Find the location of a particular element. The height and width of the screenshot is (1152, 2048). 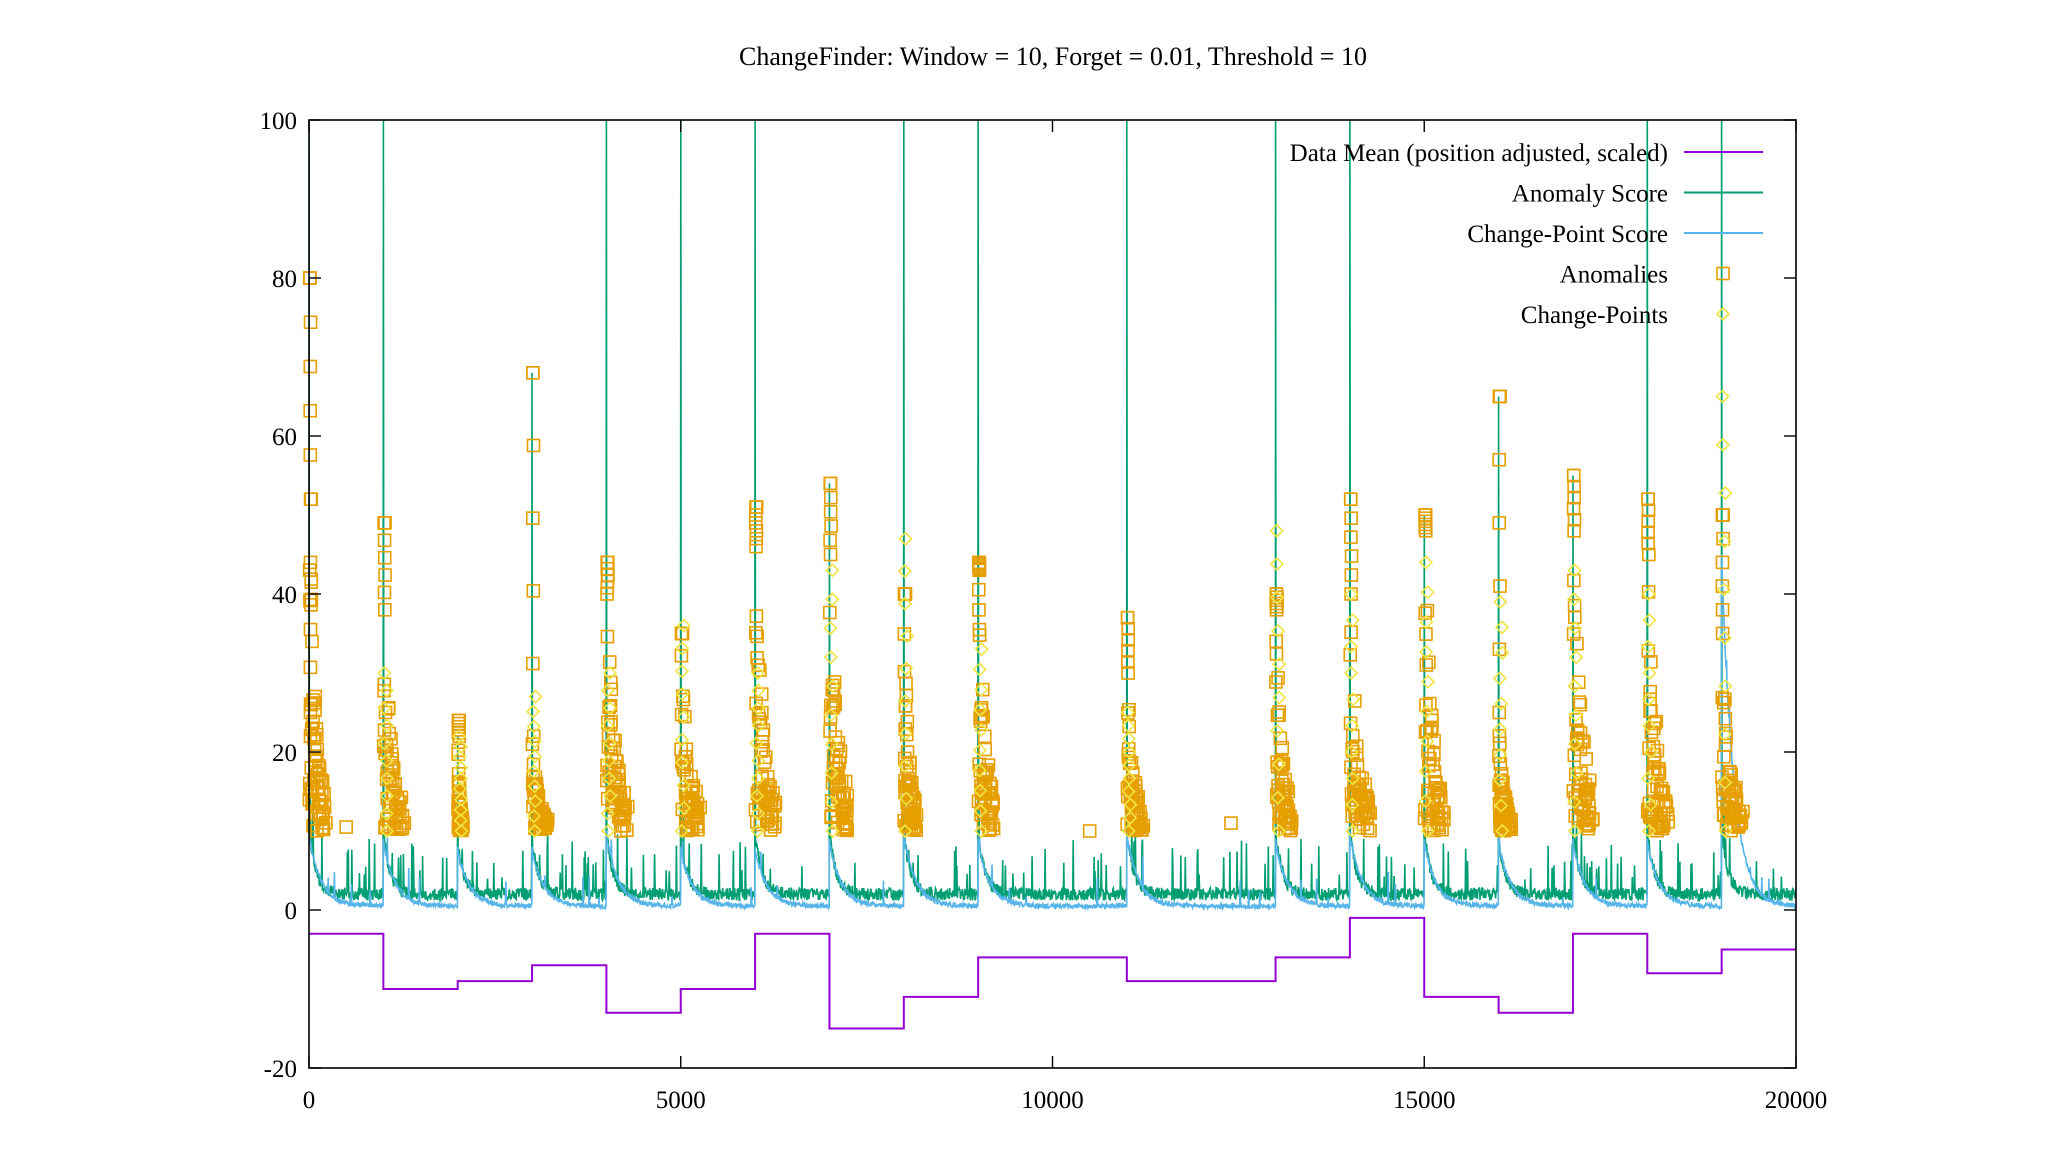

legend-entry: Anomalies is located at coordinates (1645, 275).